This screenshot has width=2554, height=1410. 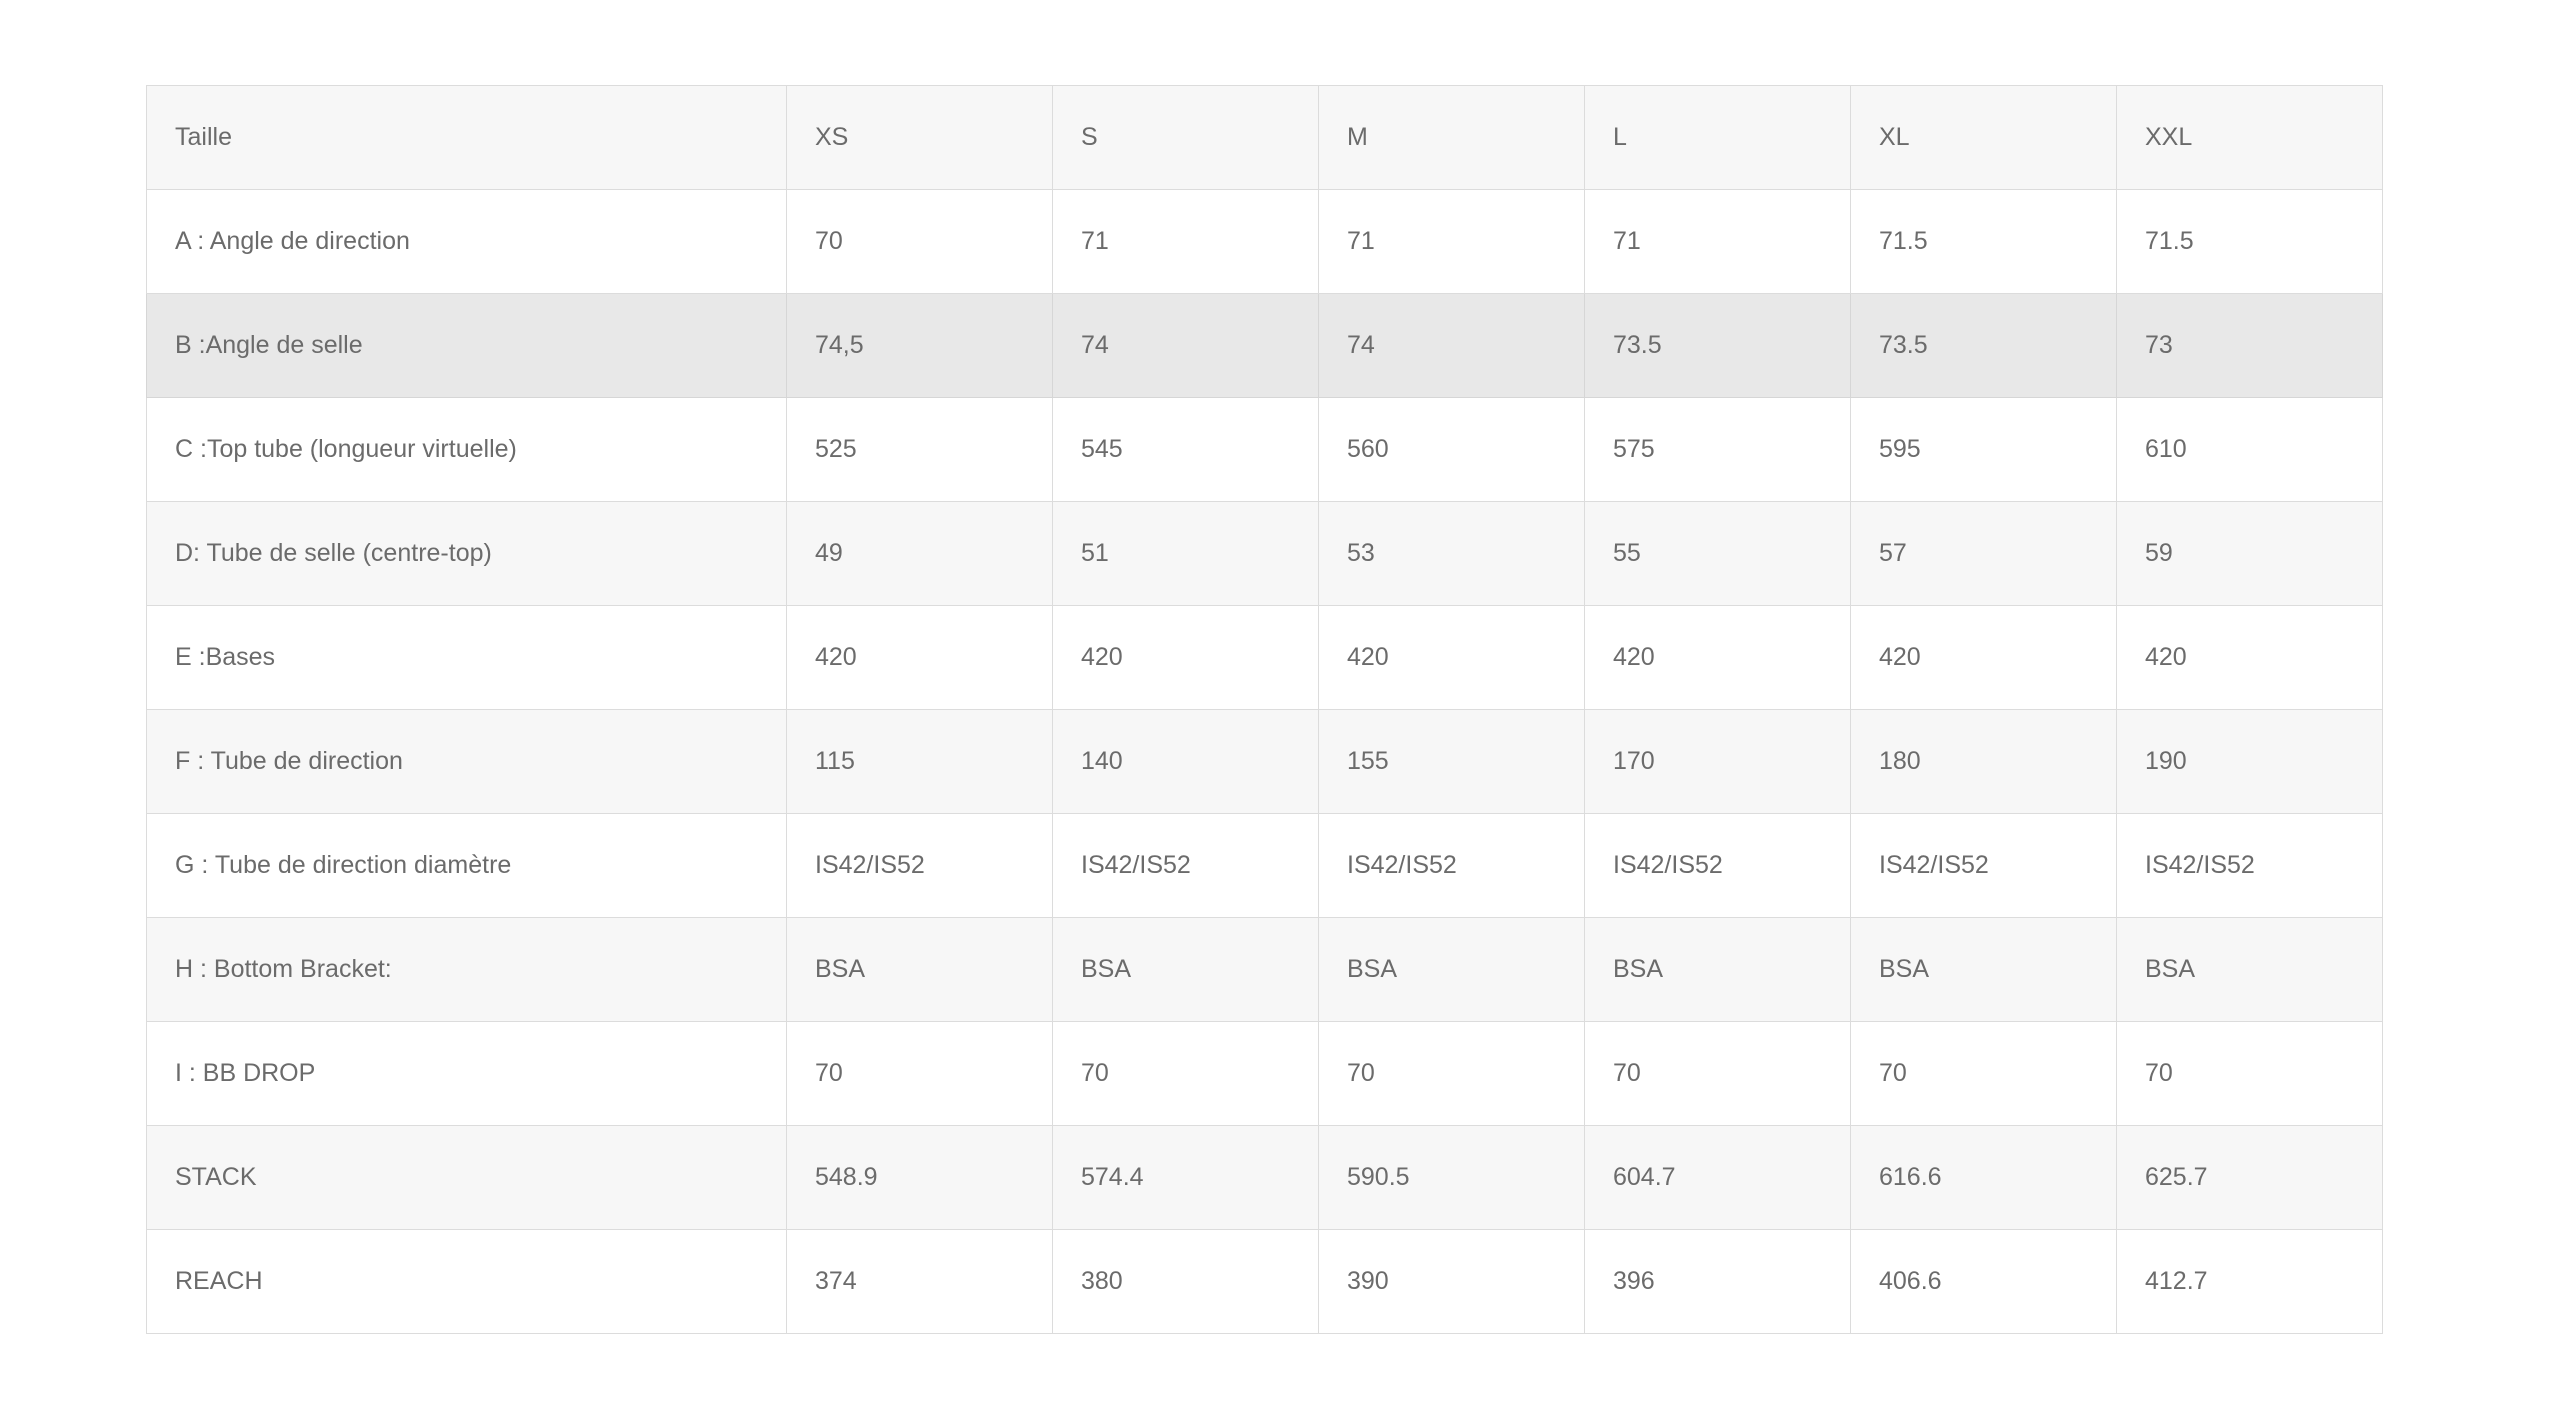 I want to click on table-cell: 374, so click(x=919, y=1281).